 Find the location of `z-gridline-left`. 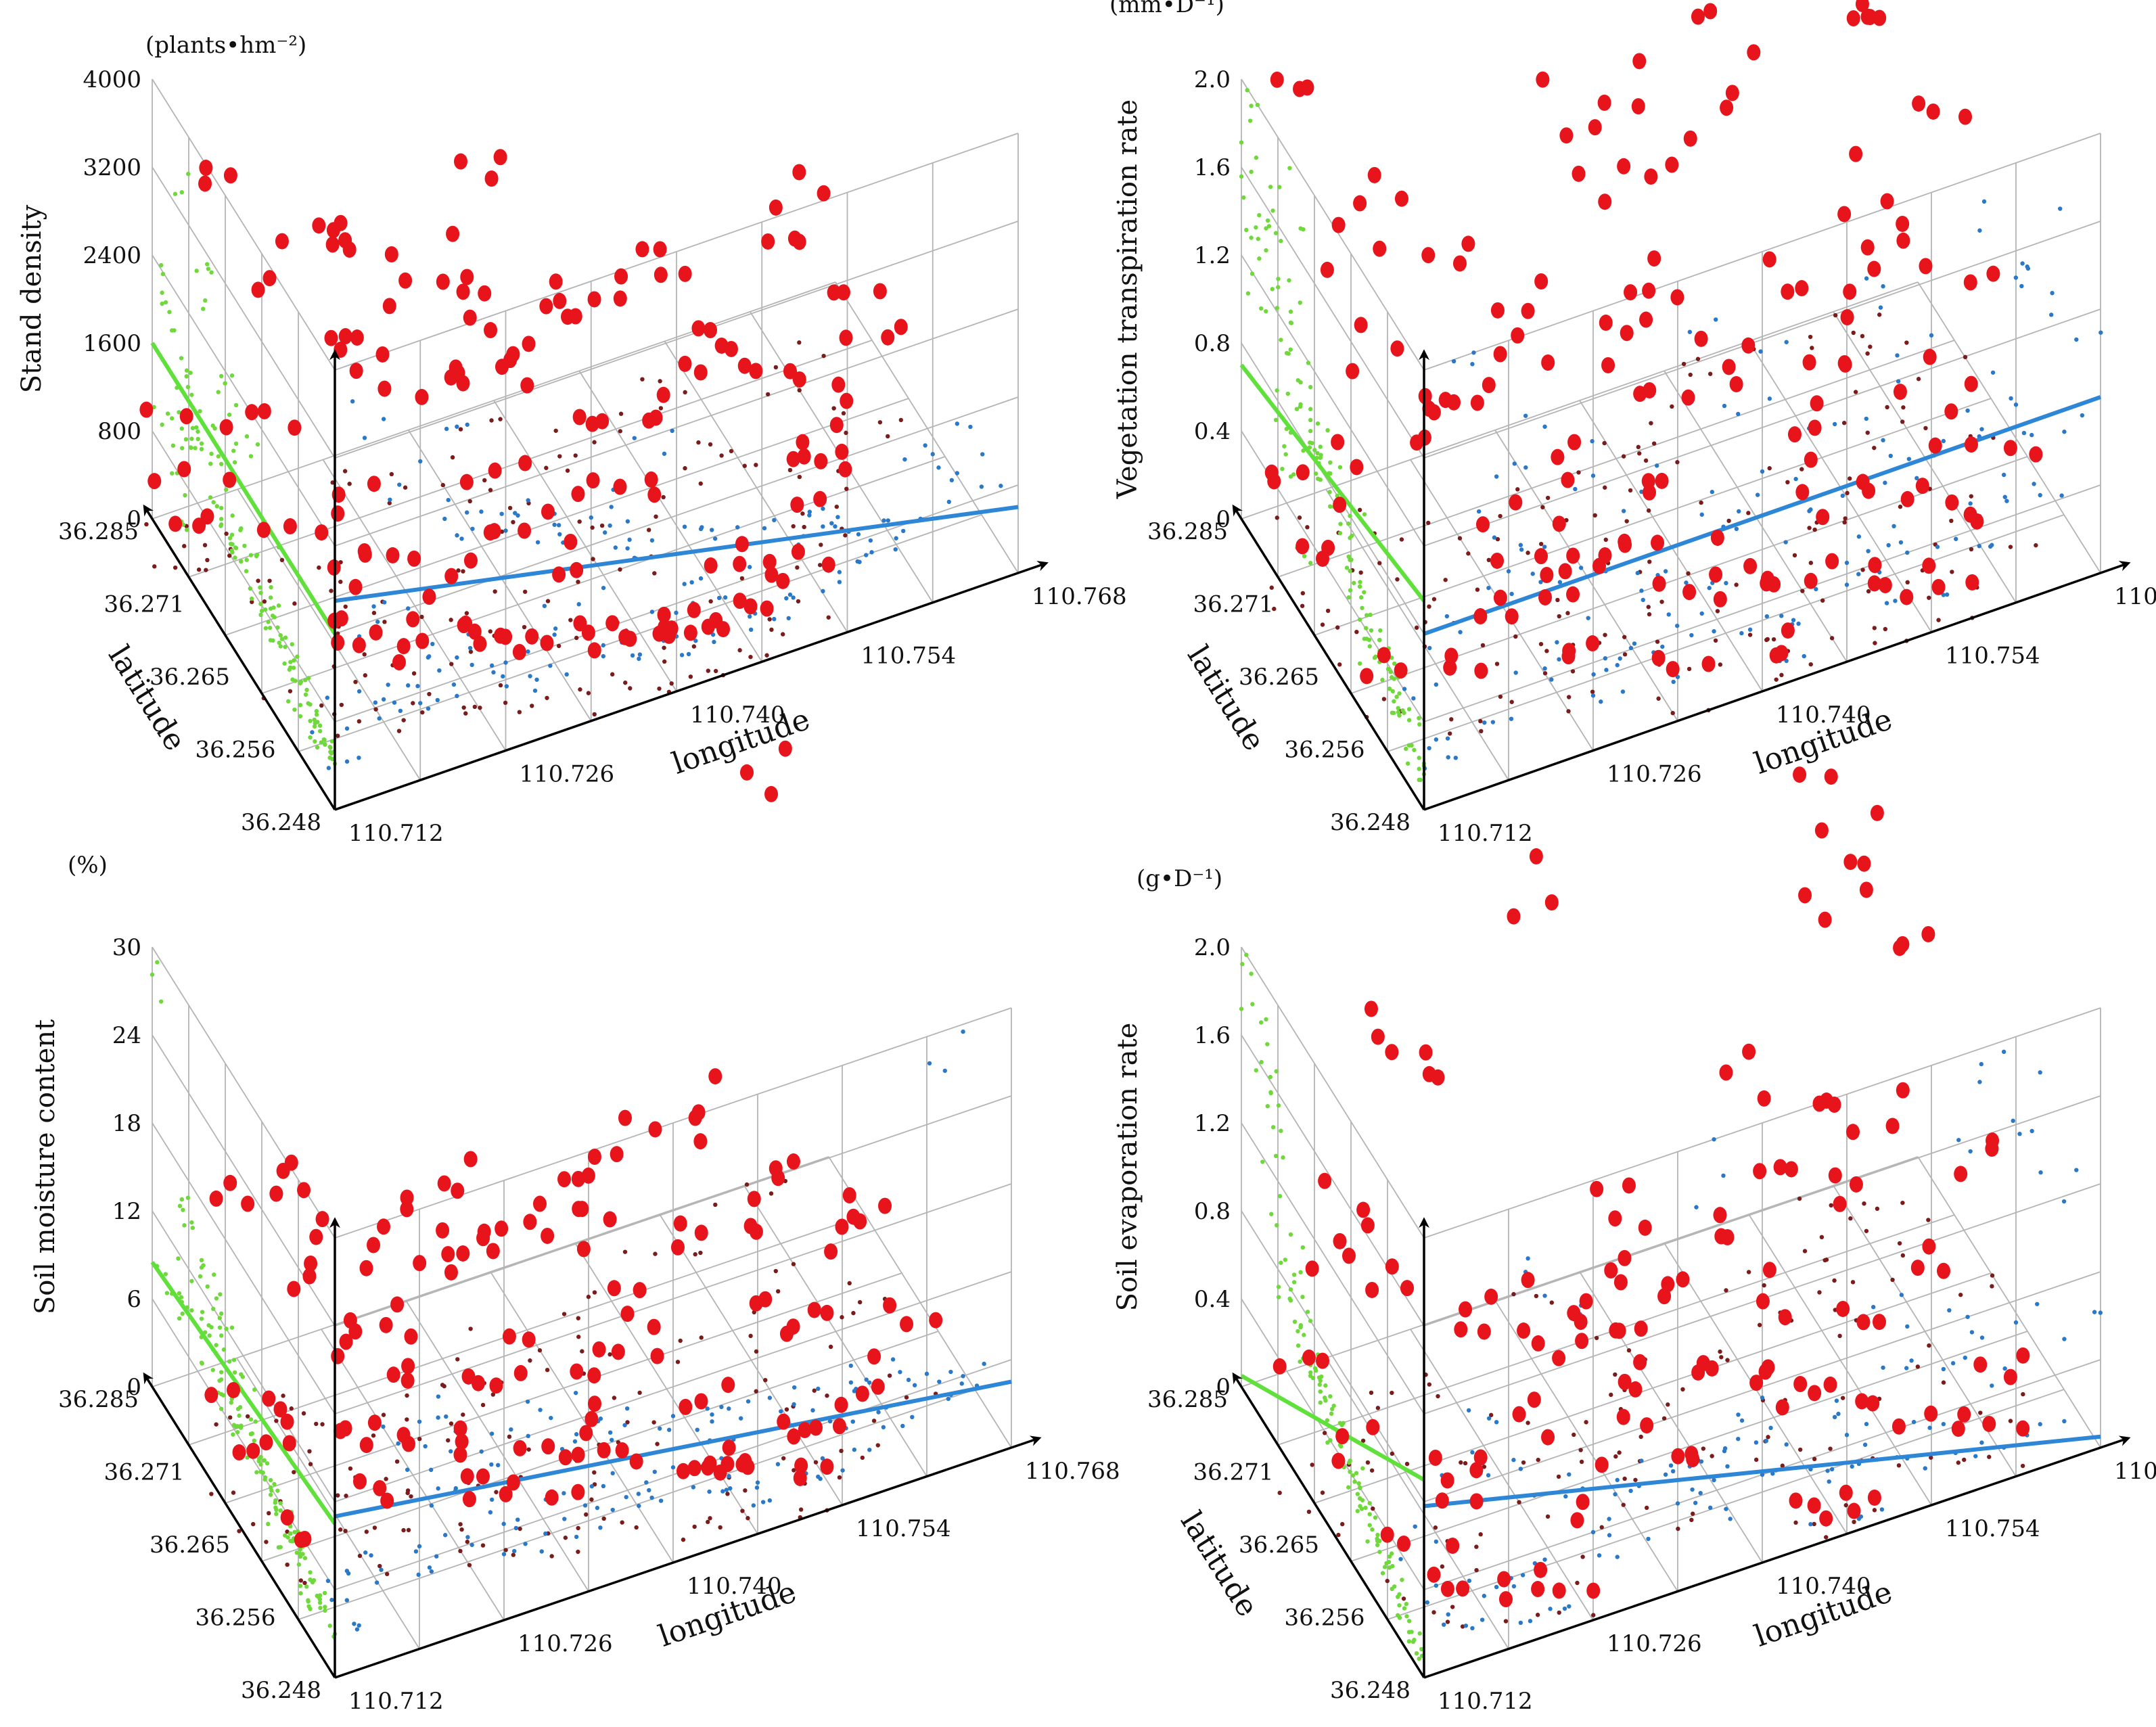

z-gridline-left is located at coordinates (1333, 312).